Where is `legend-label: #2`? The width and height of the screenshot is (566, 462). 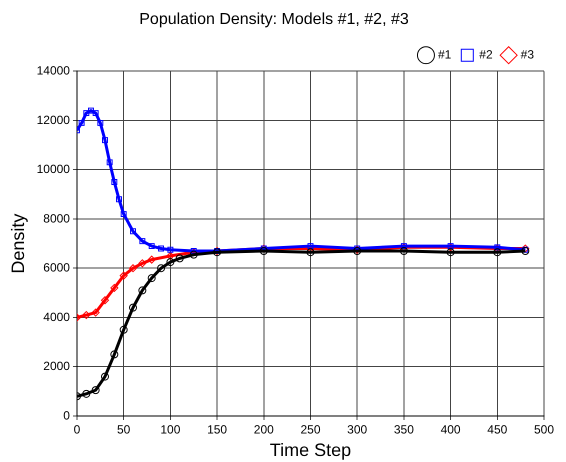 legend-label: #2 is located at coordinates (486, 55).